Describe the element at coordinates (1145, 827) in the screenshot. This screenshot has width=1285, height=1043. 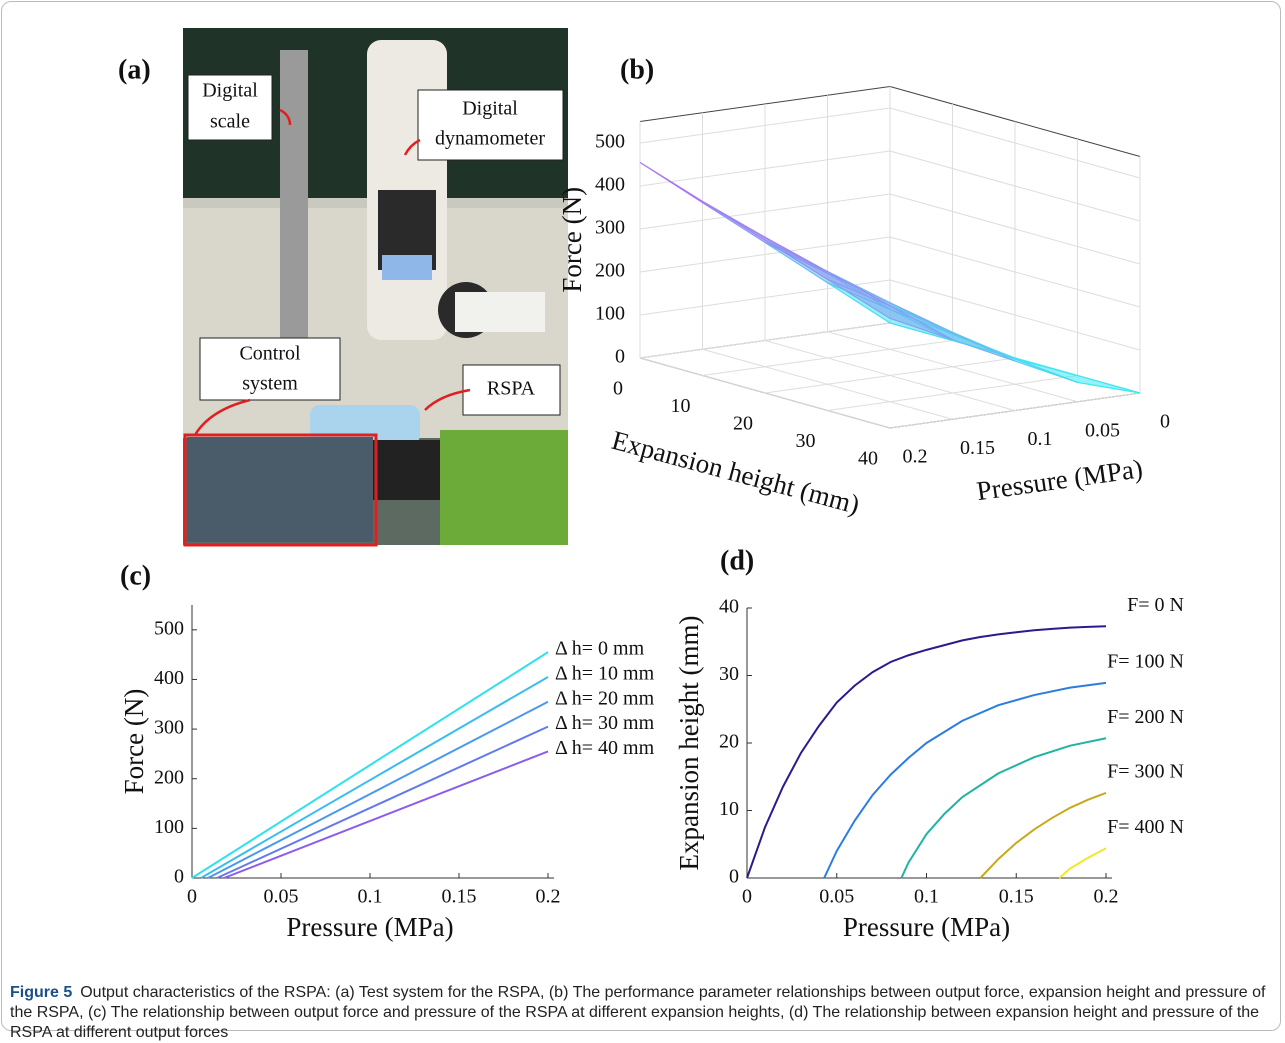
I see `series-label: F= 400 N` at that location.